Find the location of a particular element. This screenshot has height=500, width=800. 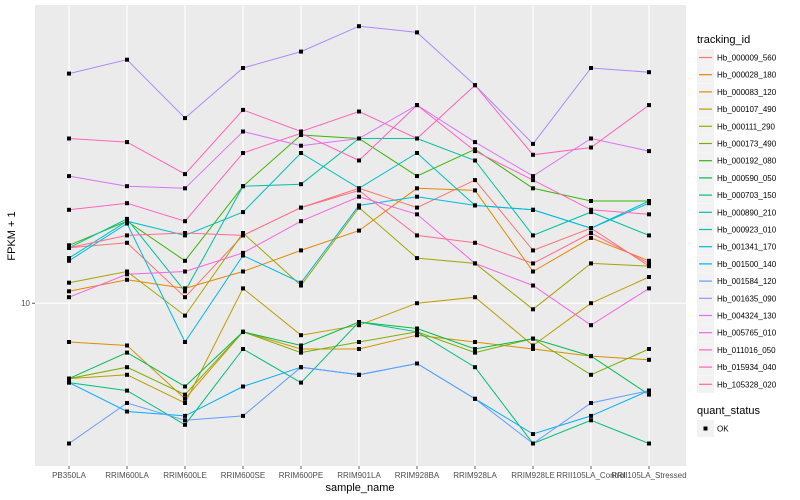

x-tick-label: PB350LA is located at coordinates (69, 475).